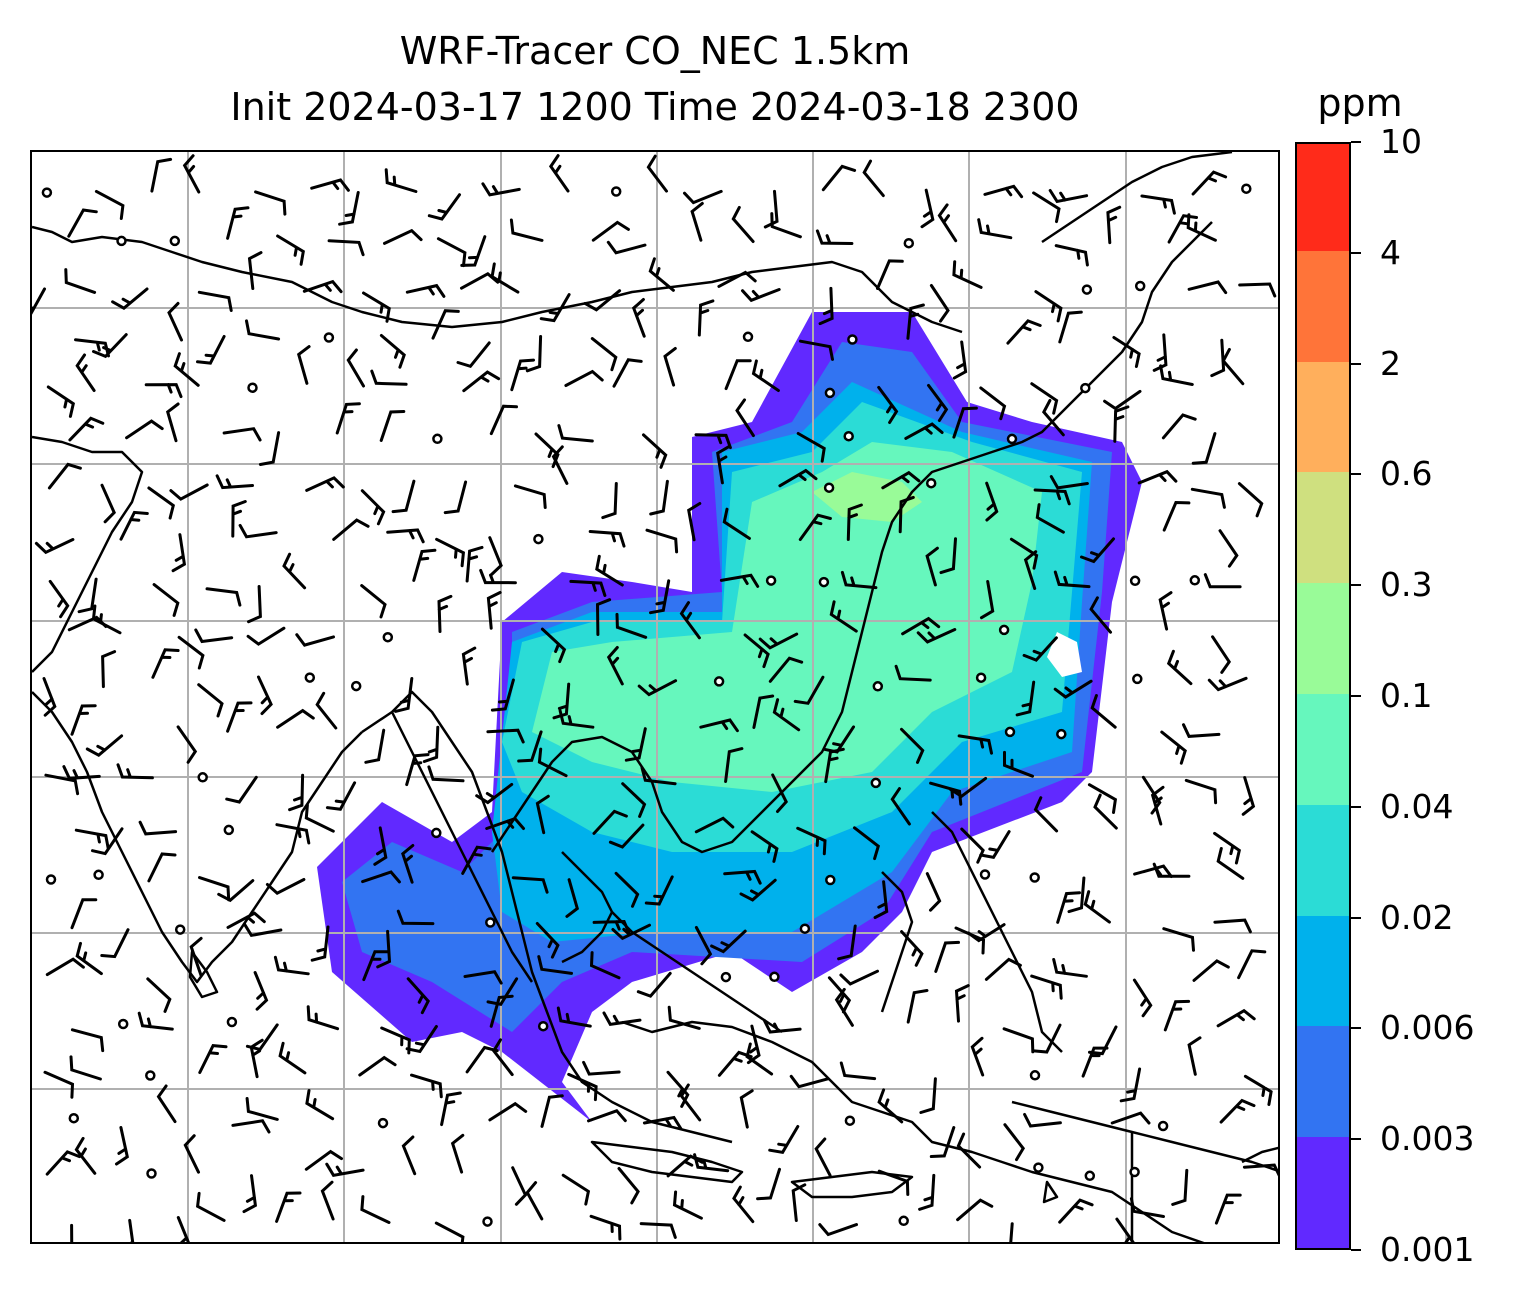  Describe the element at coordinates (1390, 252) in the screenshot. I see `colorbar-tick-label: 4` at that location.